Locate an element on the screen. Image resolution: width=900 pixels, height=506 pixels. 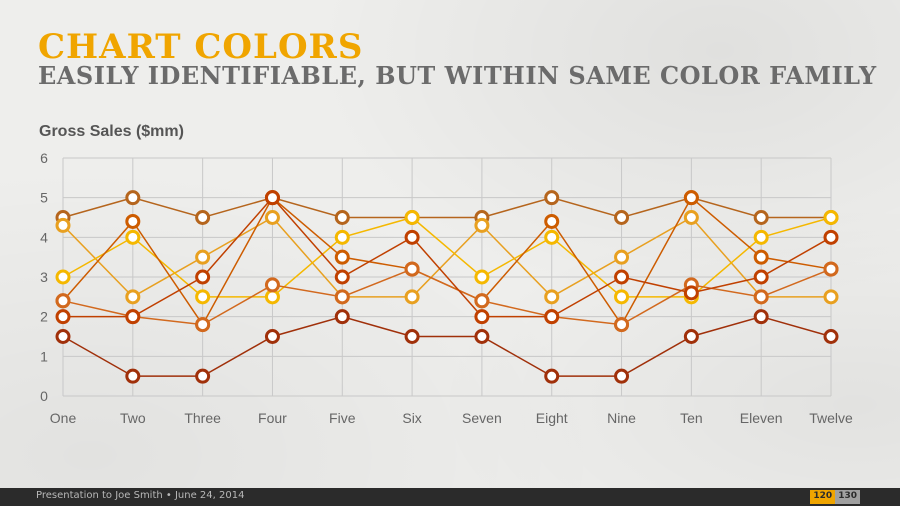
y-tick-label: 6 is located at coordinates (44, 158).